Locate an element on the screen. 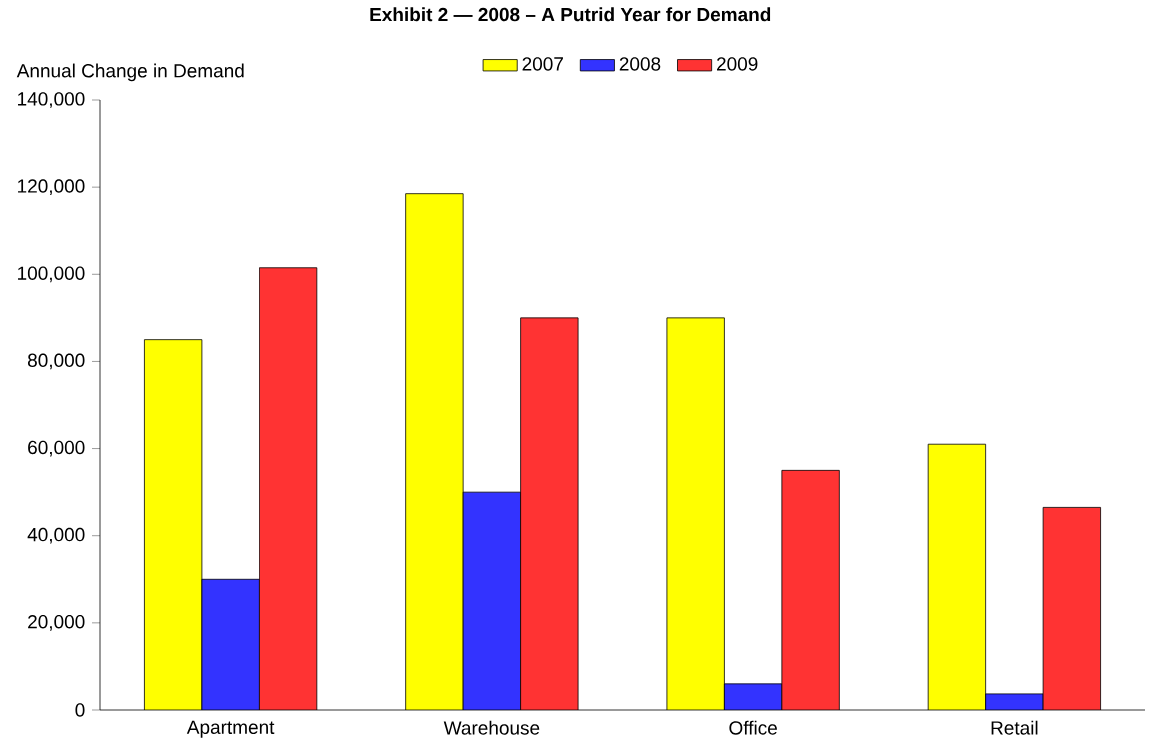 This screenshot has height=752, width=1151. y-tick-label: 120,000 is located at coordinates (51, 187).